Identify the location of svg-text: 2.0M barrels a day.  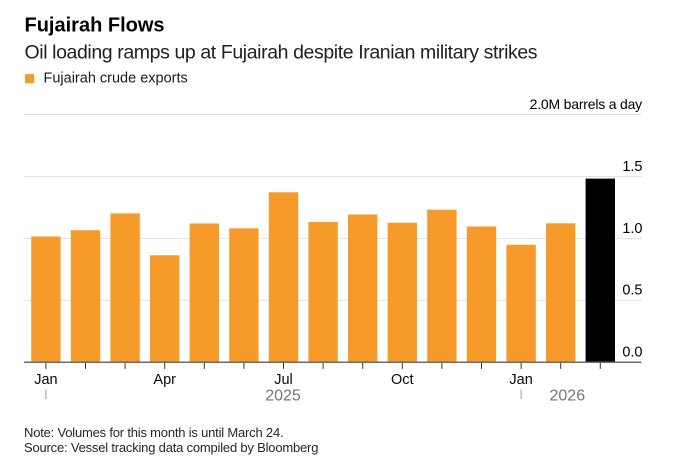
(586, 104).